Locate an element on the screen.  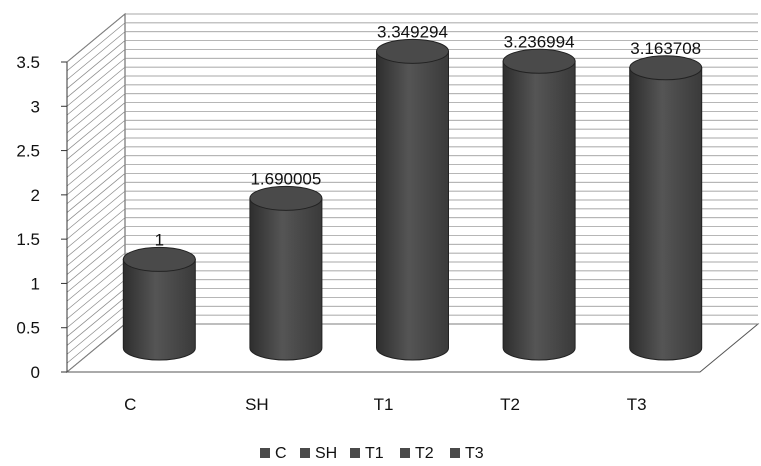
y-tick-label: 1.5 is located at coordinates (28, 239).